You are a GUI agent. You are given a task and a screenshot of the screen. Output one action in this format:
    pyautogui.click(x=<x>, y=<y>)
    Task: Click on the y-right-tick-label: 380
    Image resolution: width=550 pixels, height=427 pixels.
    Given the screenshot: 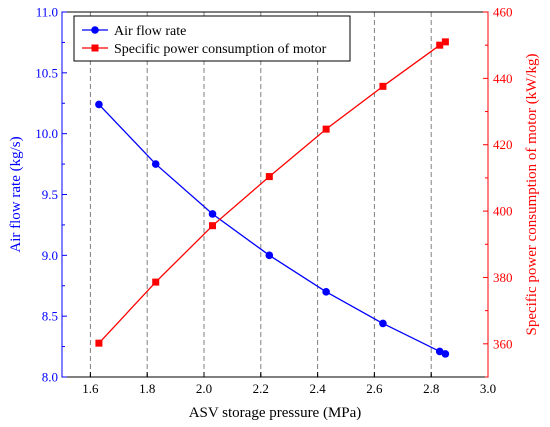 What is the action you would take?
    pyautogui.click(x=503, y=277)
    